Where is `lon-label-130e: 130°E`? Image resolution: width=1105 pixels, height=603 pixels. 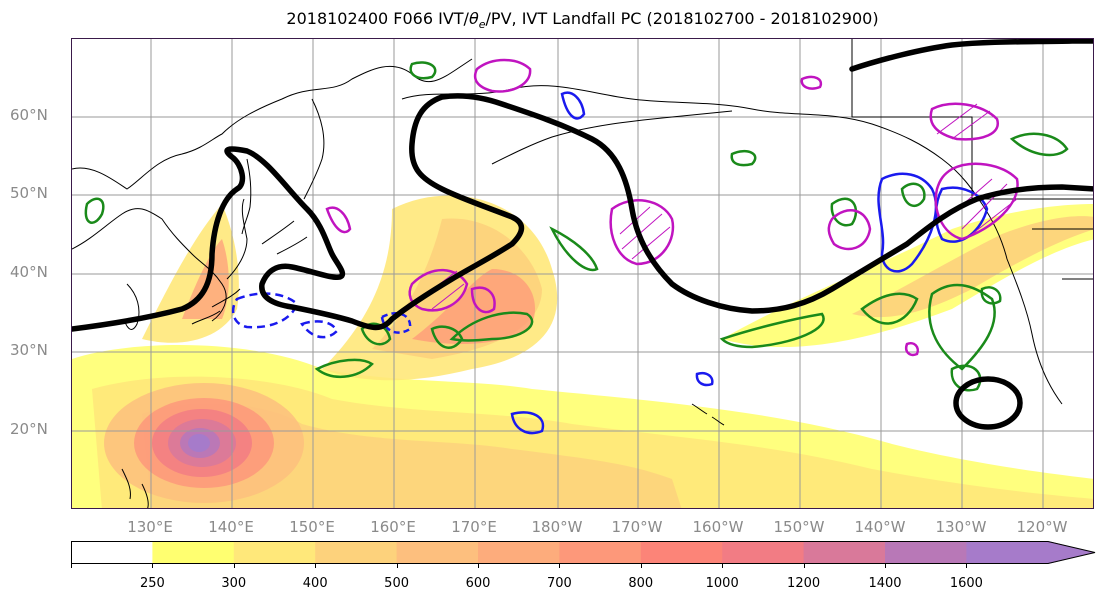
lon-label-130e: 130°E is located at coordinates (150, 527).